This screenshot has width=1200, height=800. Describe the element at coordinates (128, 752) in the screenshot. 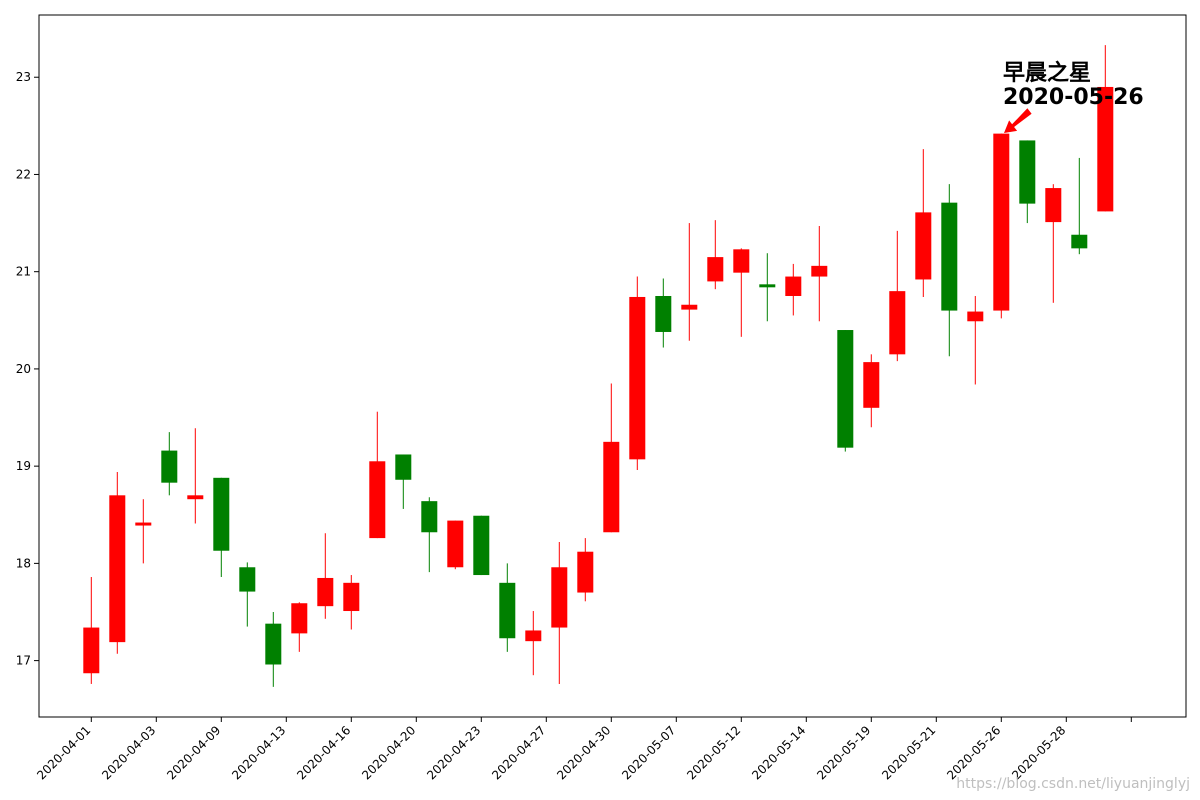

I see `x-tick-label: 2020-04-03` at that location.